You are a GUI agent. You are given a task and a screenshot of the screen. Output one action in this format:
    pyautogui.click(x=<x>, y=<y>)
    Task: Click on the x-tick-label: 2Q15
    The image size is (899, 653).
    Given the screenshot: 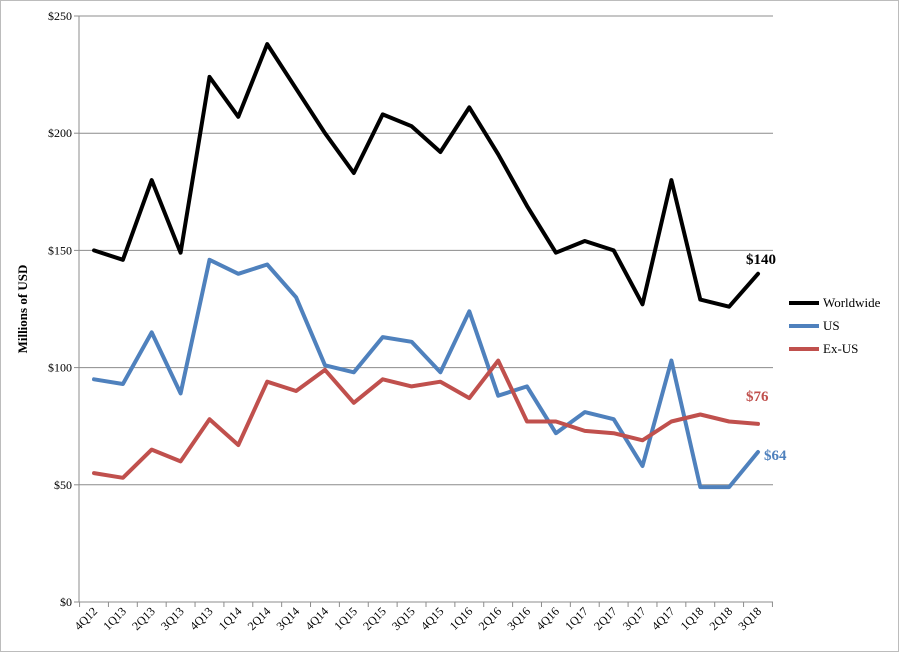 What is the action you would take?
    pyautogui.click(x=374, y=618)
    